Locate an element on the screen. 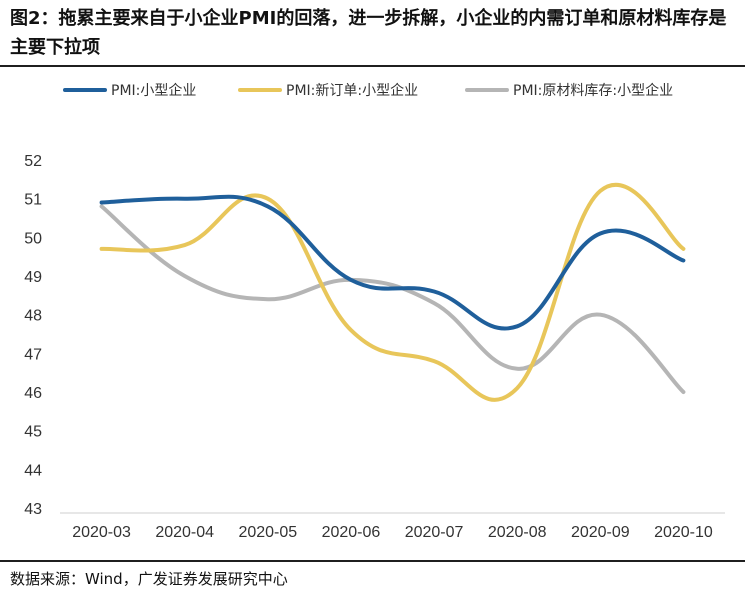 The height and width of the screenshot is (595, 745). y-tick-label: 49 is located at coordinates (33, 277).